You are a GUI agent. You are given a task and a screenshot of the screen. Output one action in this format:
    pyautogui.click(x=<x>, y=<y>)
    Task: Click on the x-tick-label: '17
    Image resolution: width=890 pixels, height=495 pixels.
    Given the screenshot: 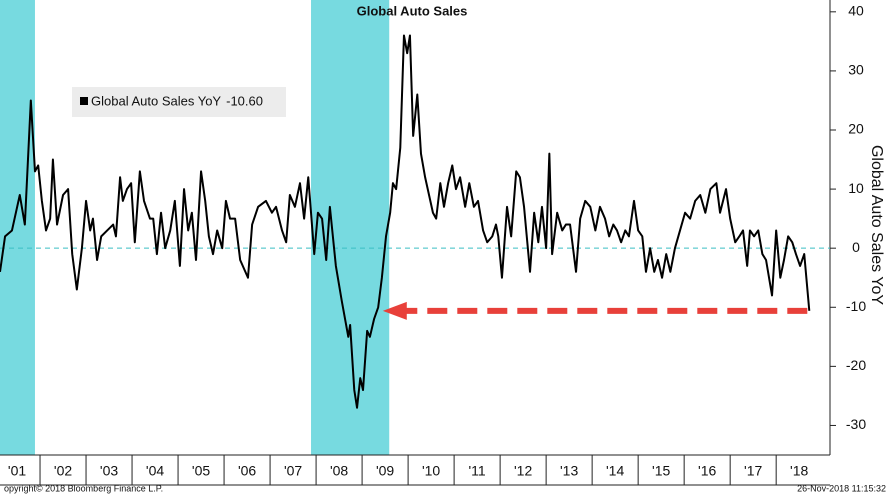 What is the action you would take?
    pyautogui.click(x=753, y=471)
    